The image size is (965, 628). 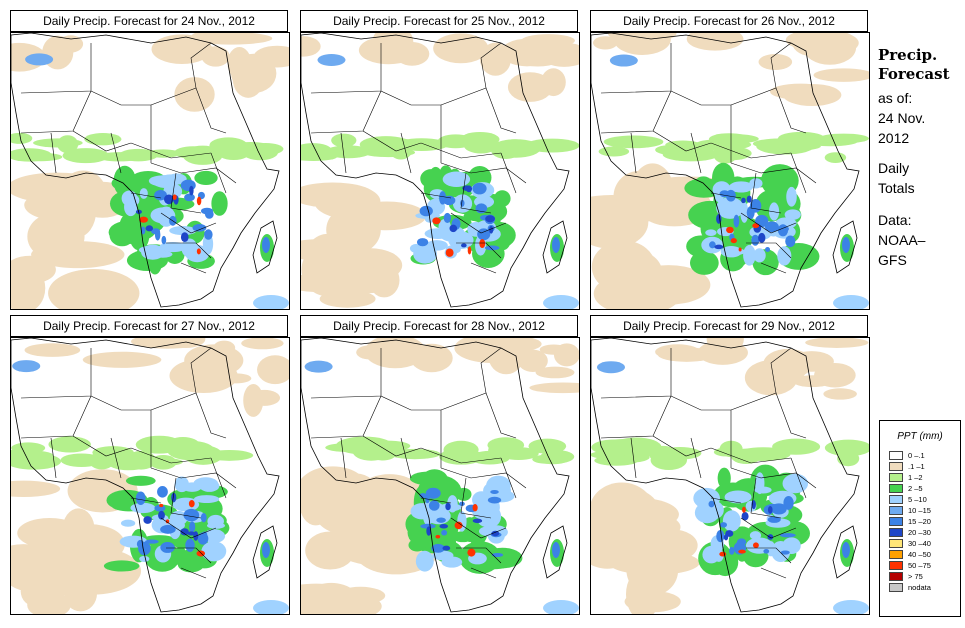 What do you see at coordinates (920, 436) in the screenshot?
I see `legend-title: PPT (mm)` at bounding box center [920, 436].